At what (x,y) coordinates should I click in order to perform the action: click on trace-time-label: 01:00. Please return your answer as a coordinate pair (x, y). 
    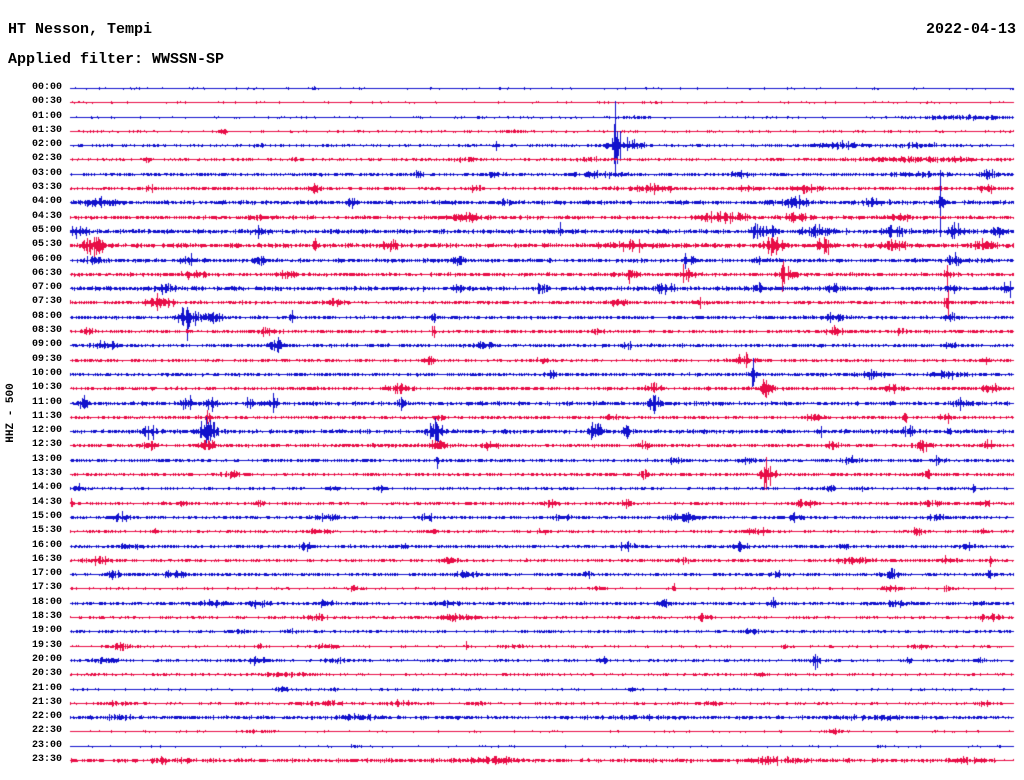
    Looking at the image, I should click on (46, 116).